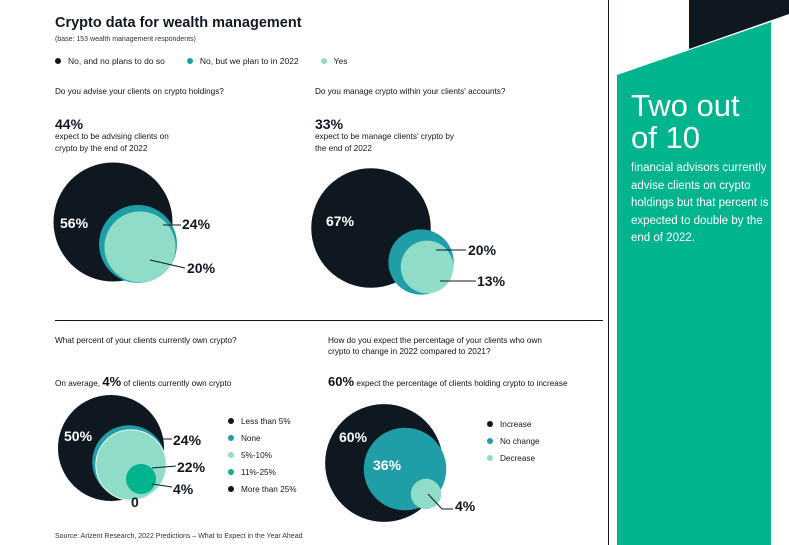 This screenshot has height=545, width=789. What do you see at coordinates (739, 24) in the screenshot?
I see `sidebar-dark-shape` at bounding box center [739, 24].